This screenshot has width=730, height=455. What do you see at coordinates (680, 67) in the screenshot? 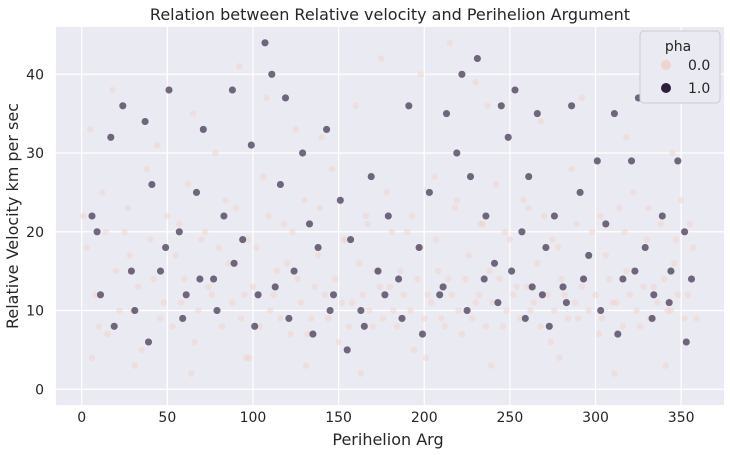
I see `legend: pha 0.0 1.0` at bounding box center [680, 67].